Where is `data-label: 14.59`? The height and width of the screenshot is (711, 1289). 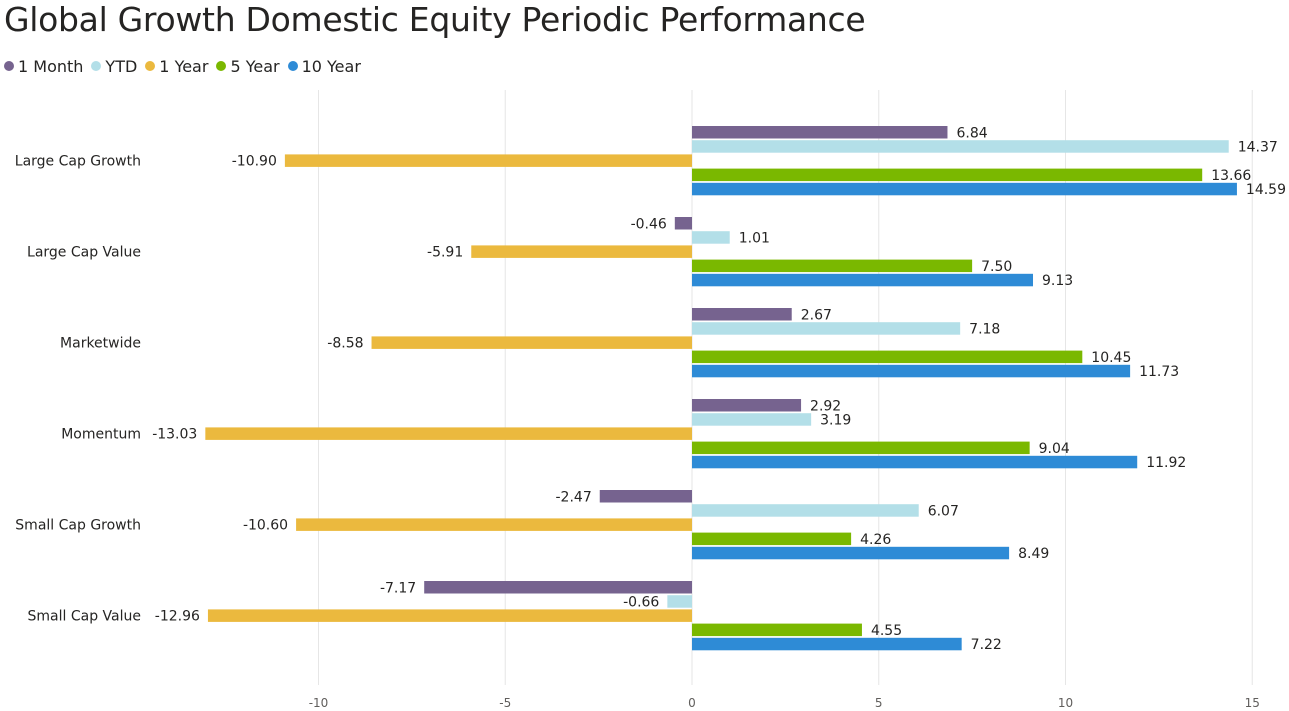
data-label: 14.59 is located at coordinates (1266, 190).